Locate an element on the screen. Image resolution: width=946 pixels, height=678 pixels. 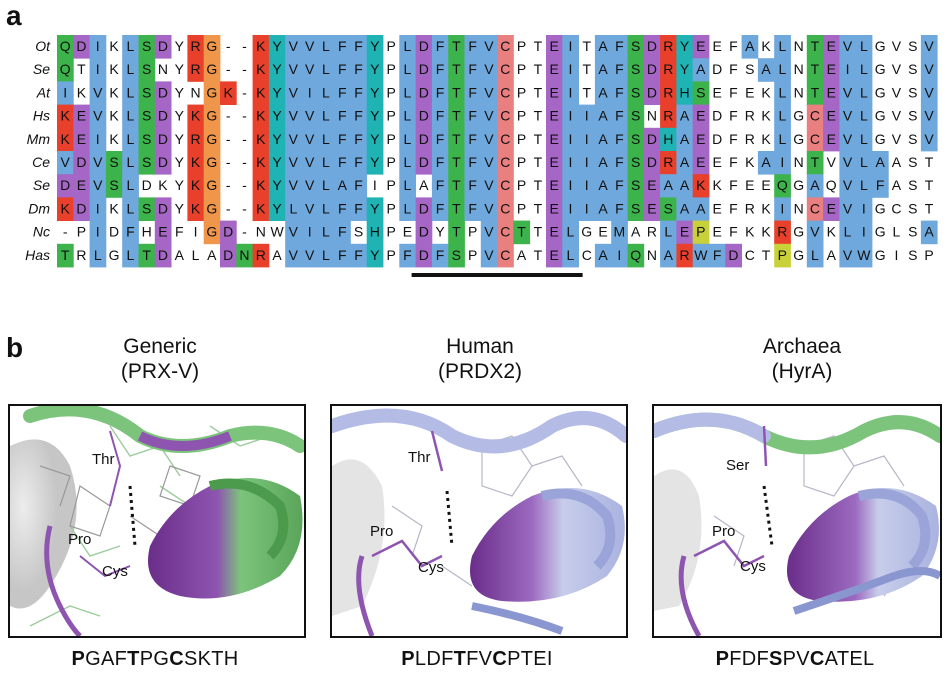
species-label: Ot is located at coordinates (43, 46).